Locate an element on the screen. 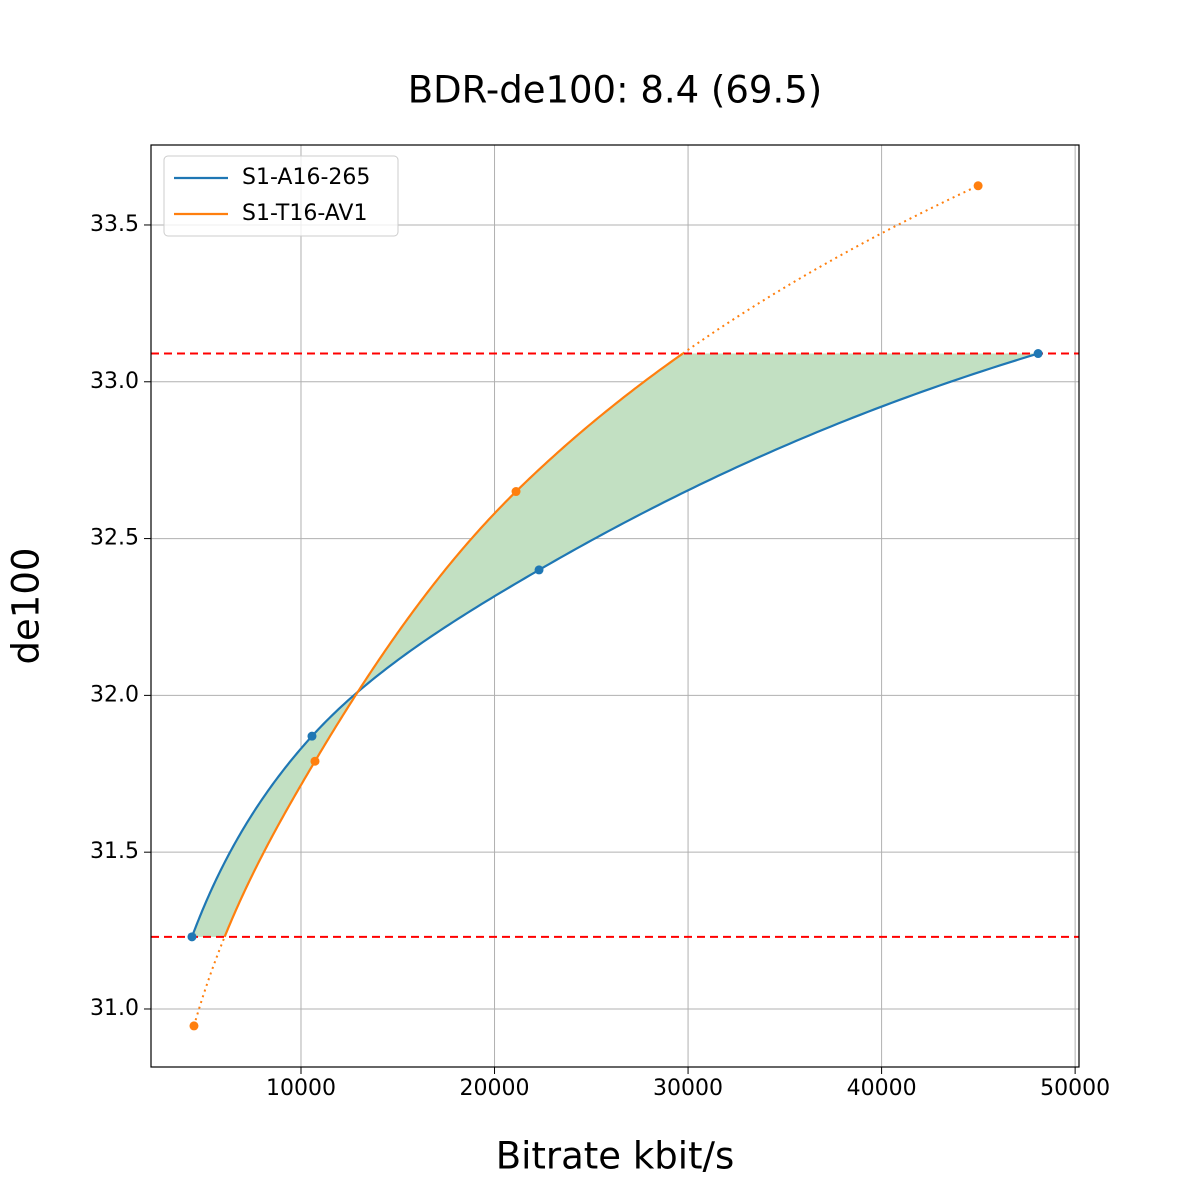 The height and width of the screenshot is (1204, 1200). legend-label: S1-A16-265 is located at coordinates (306, 177).